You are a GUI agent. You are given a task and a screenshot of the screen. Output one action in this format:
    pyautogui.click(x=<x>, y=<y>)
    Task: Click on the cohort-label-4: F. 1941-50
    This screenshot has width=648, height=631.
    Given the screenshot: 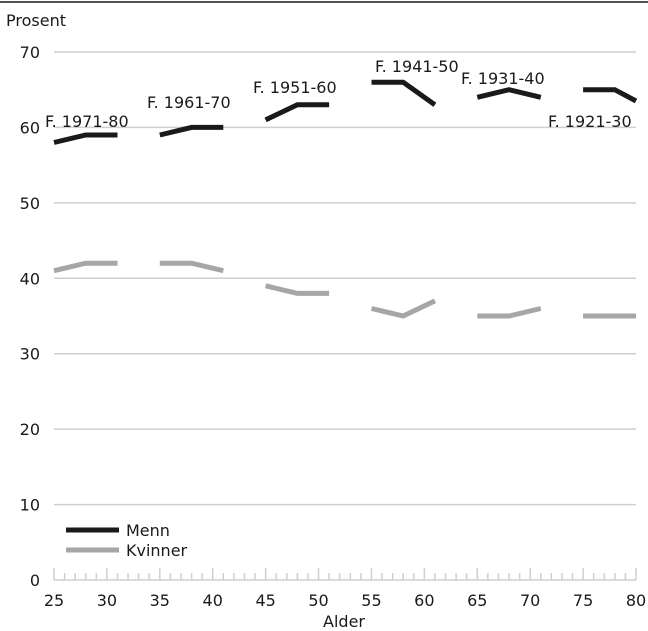 What is the action you would take?
    pyautogui.click(x=417, y=66)
    